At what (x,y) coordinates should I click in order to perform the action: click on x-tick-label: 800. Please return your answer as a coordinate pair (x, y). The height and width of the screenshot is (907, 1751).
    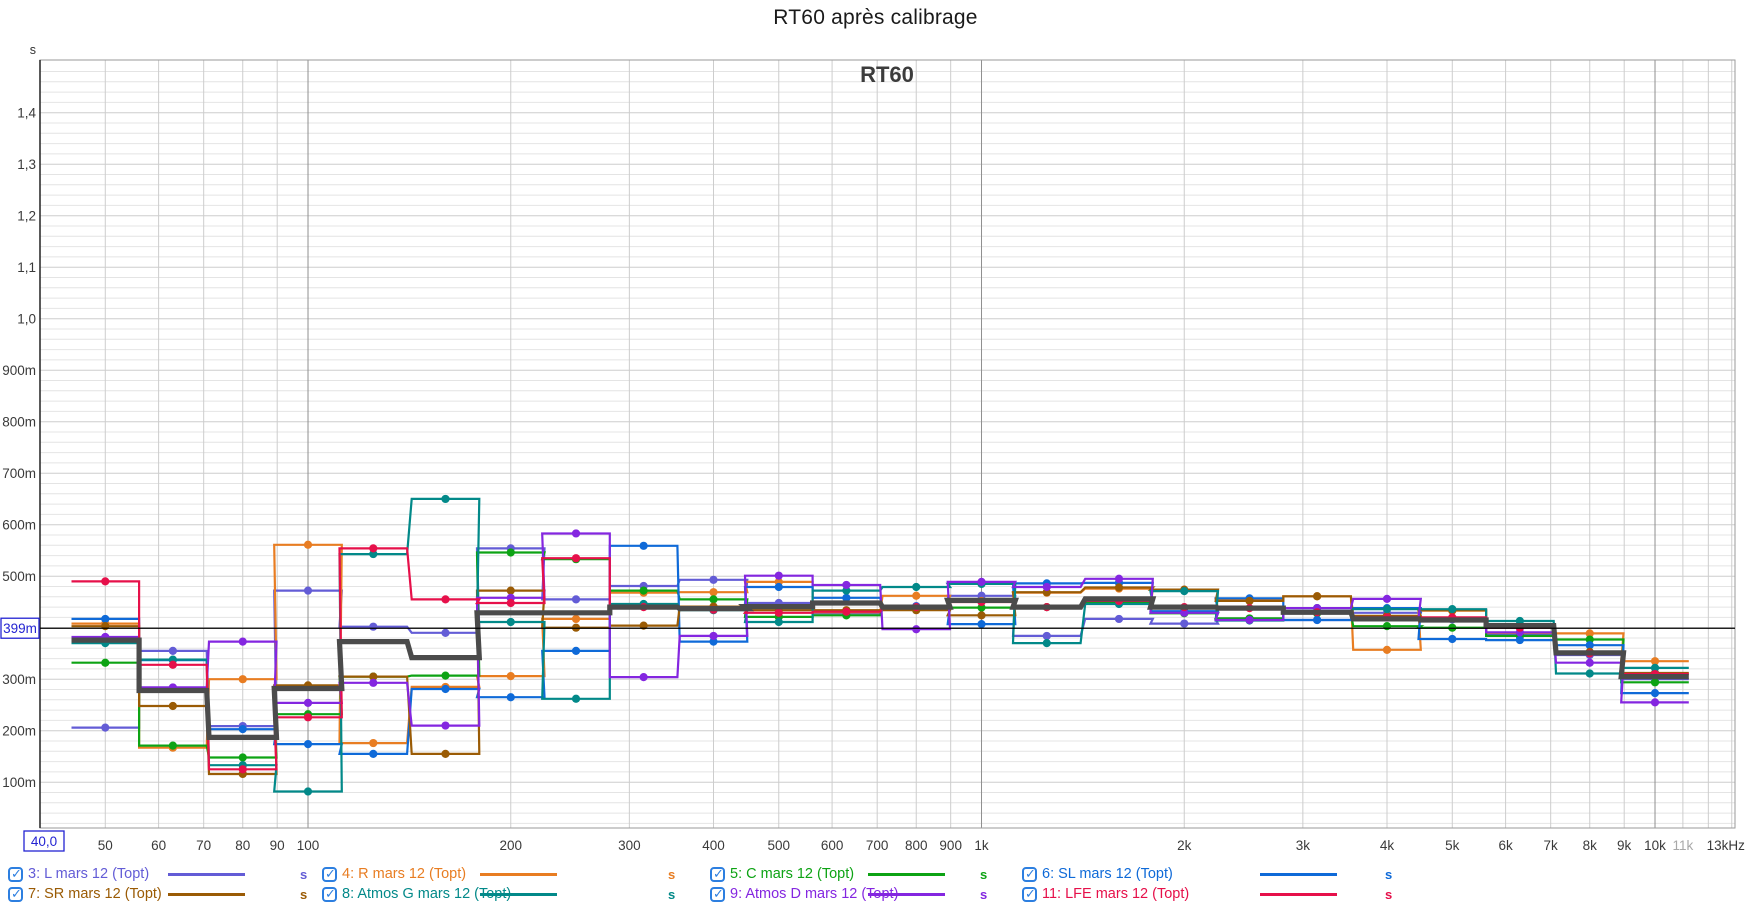
    Looking at the image, I should click on (916, 845).